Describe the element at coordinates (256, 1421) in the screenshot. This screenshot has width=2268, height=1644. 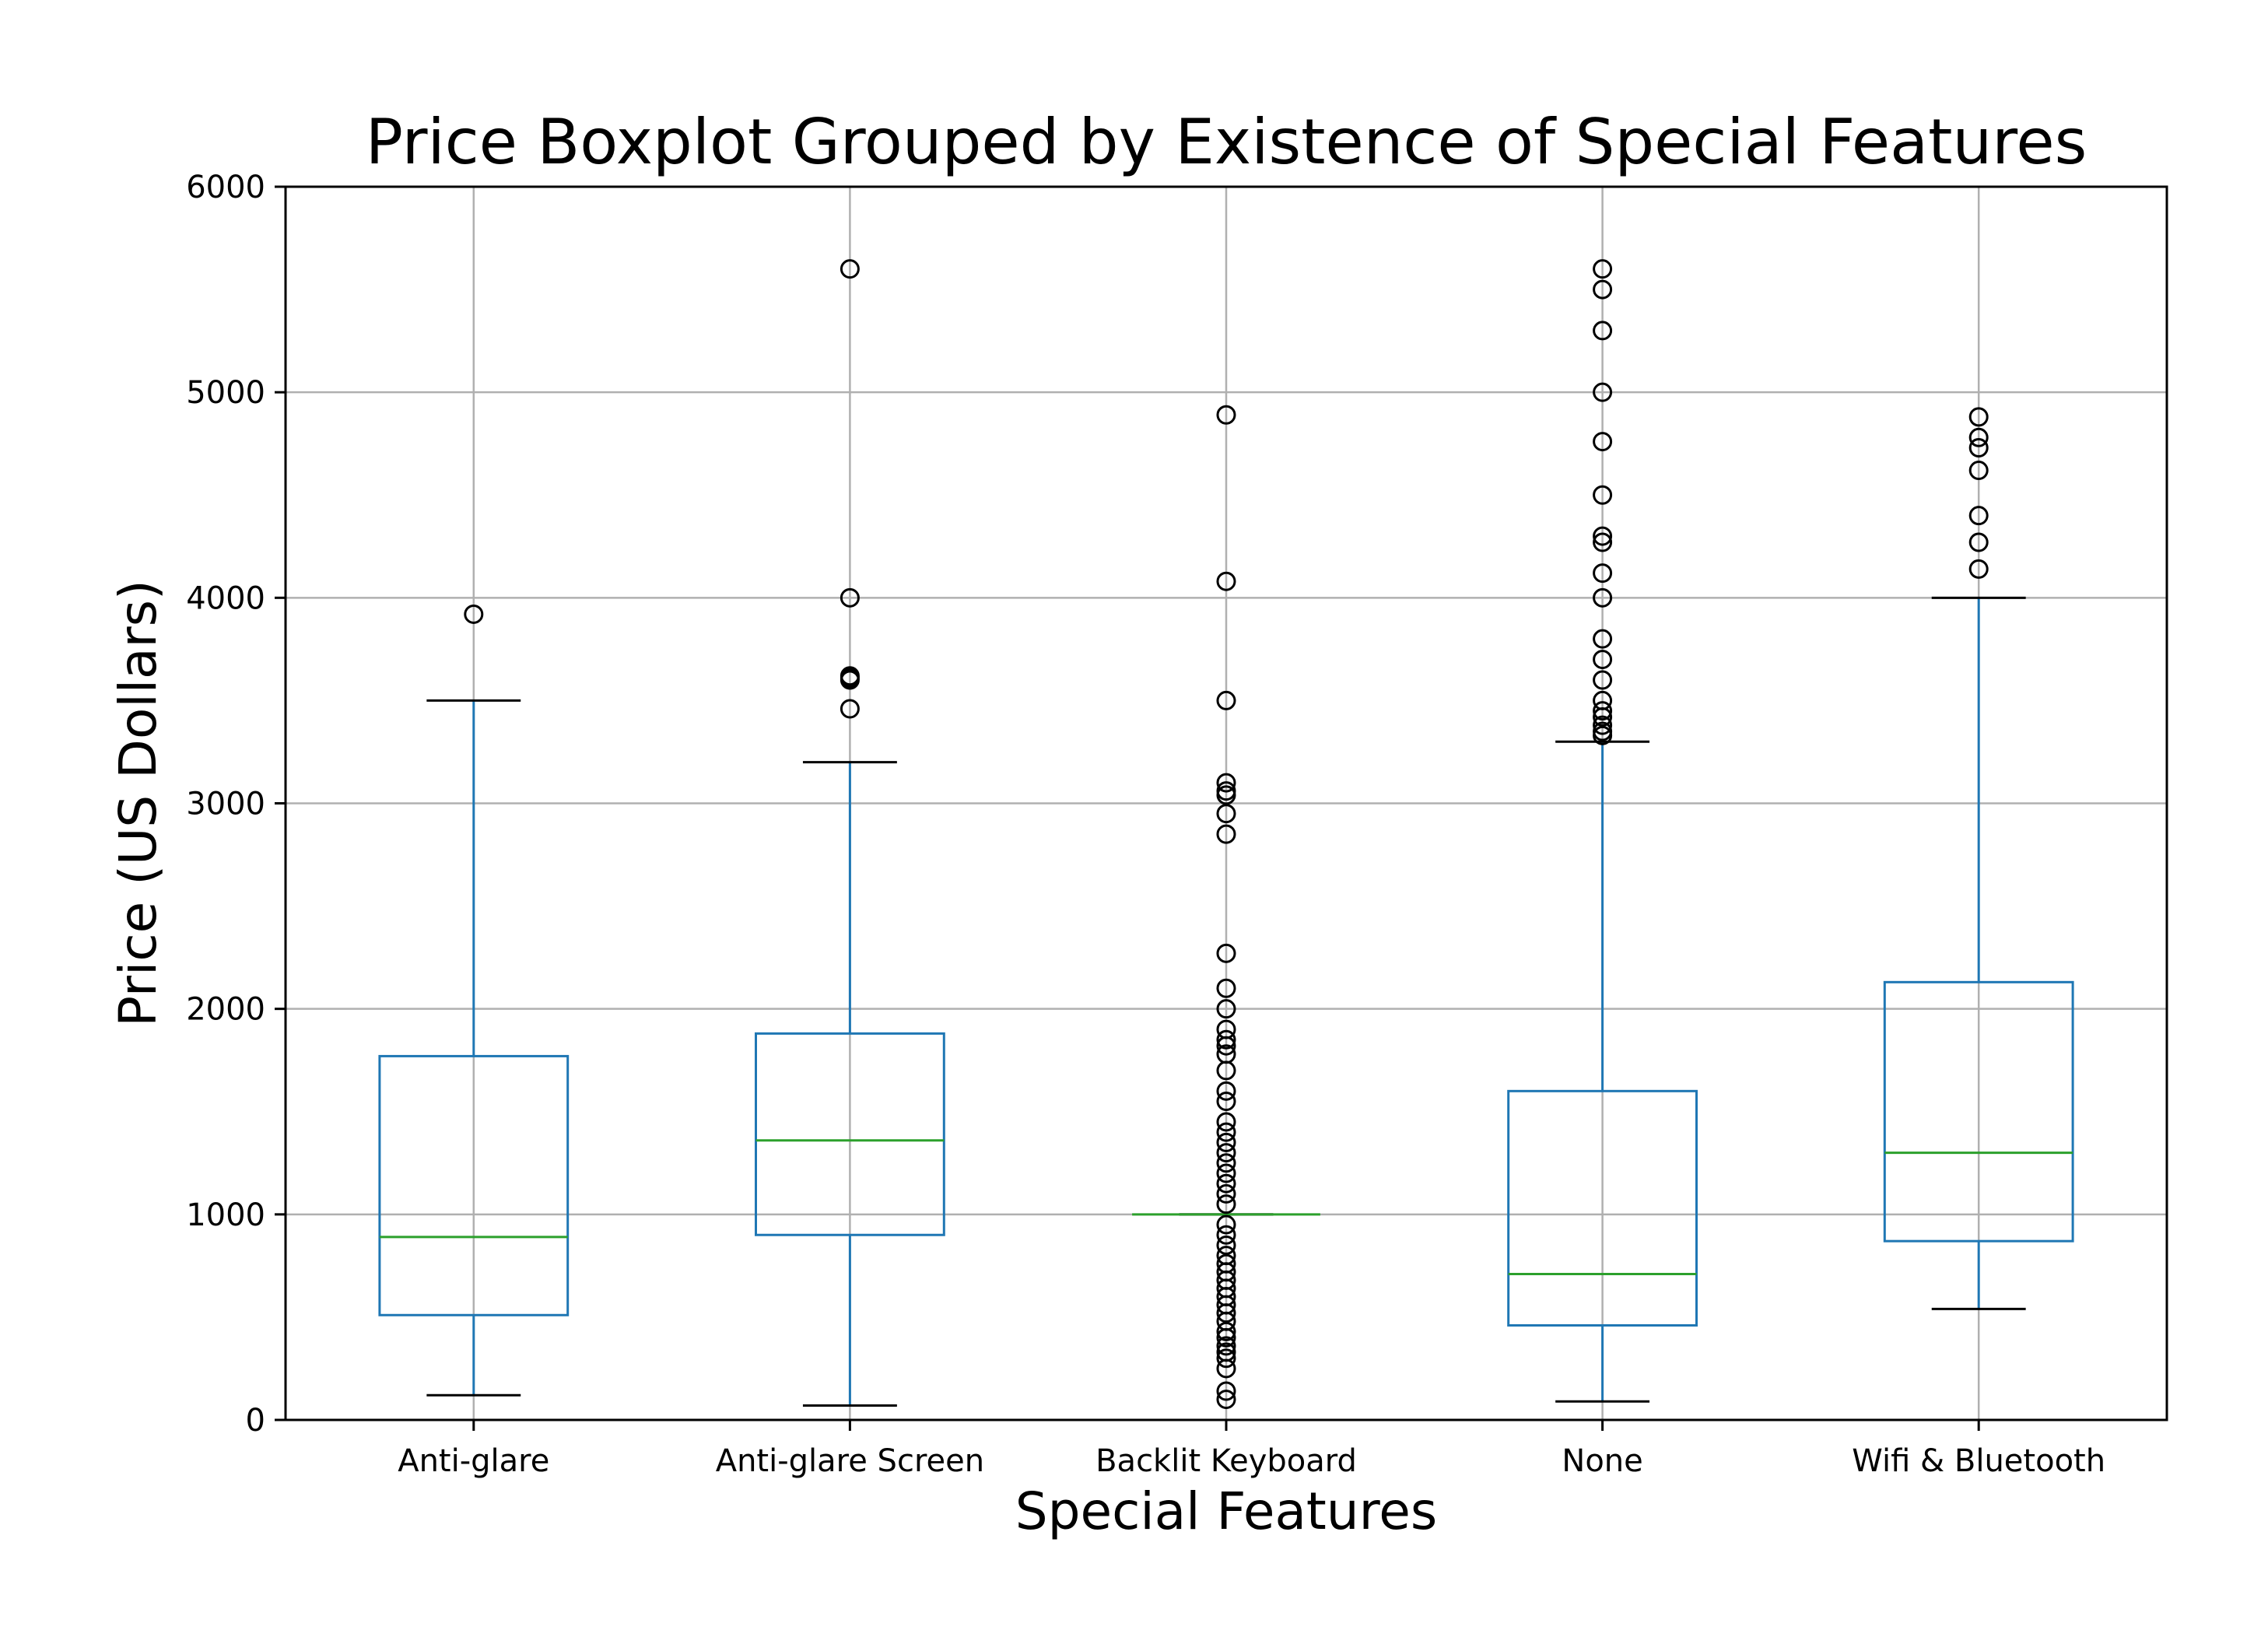
I see `y-tick-label: 0` at that location.